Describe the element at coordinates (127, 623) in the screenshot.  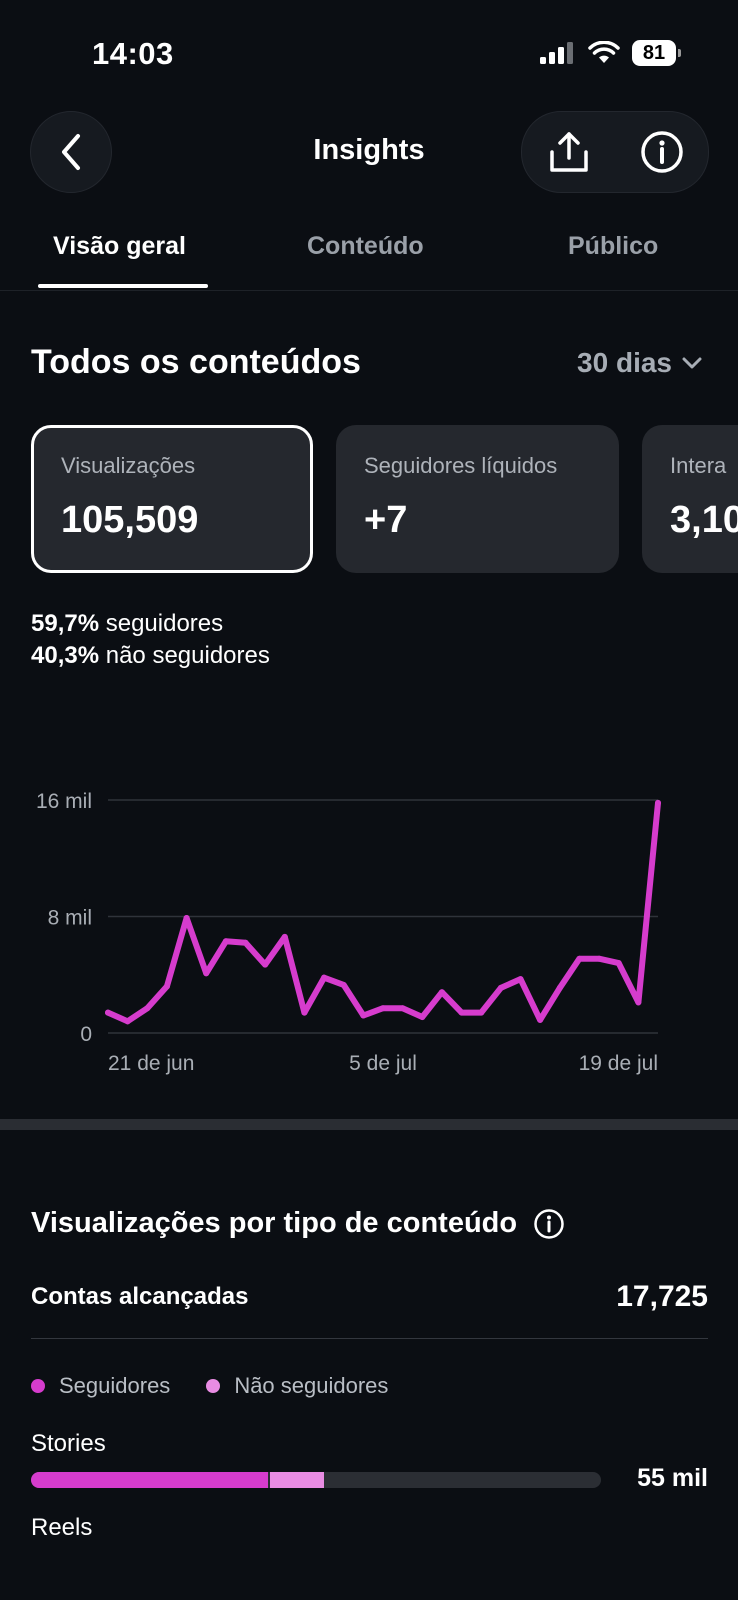
I see `breakdown-followers: 59,7% seguidores` at that location.